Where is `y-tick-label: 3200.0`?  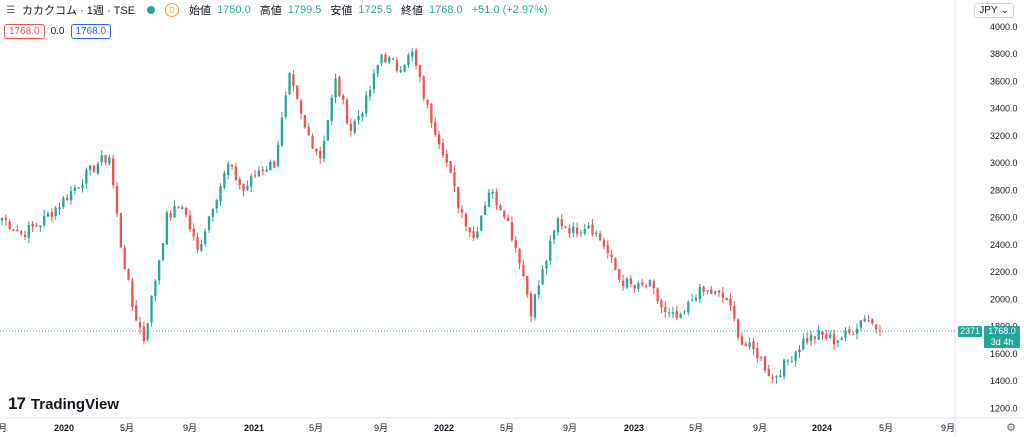 y-tick-label: 3200.0 is located at coordinates (1004, 136).